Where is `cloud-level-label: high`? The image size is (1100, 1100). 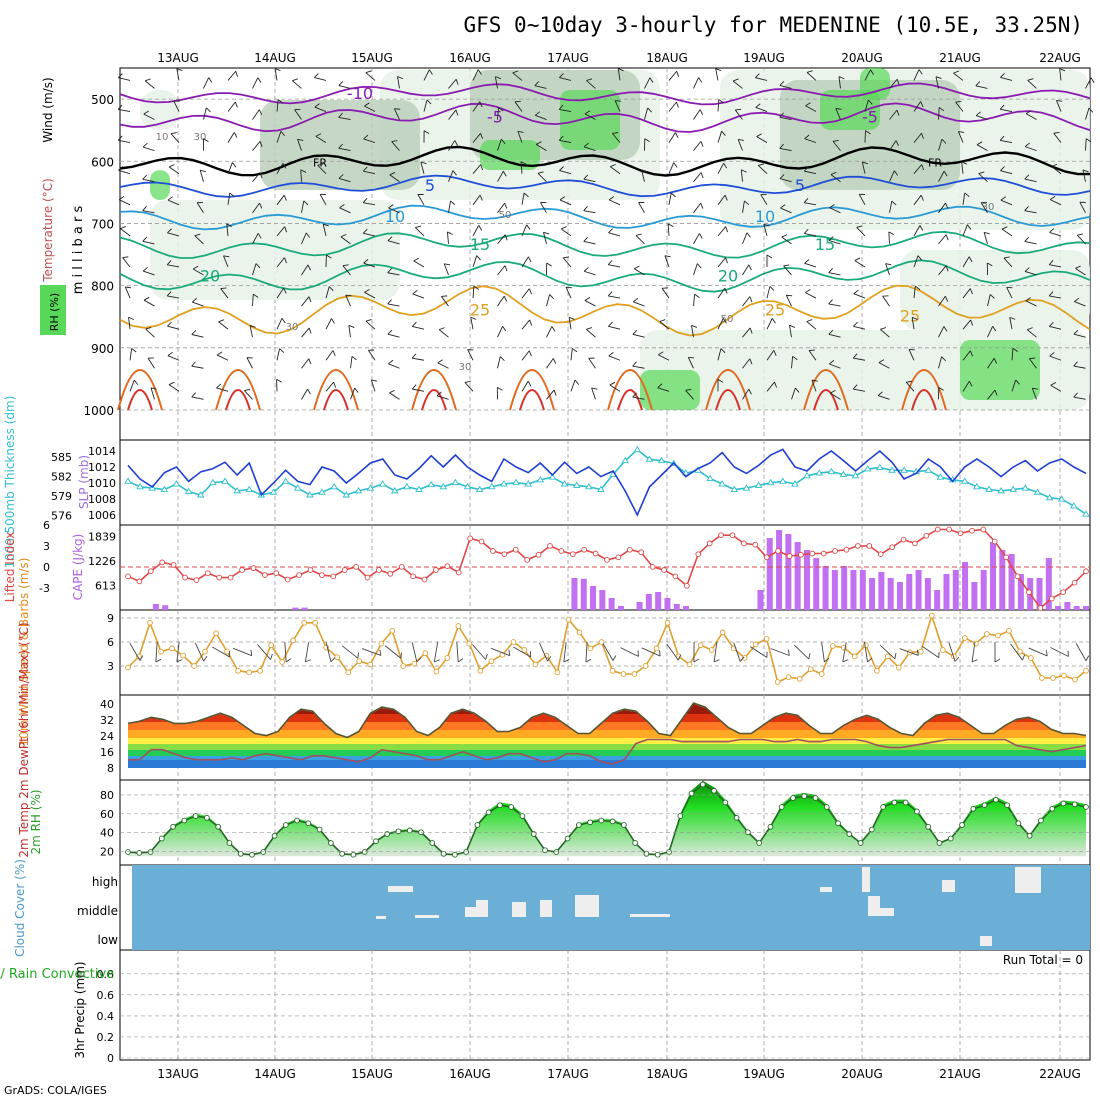 cloud-level-label: high is located at coordinates (105, 882).